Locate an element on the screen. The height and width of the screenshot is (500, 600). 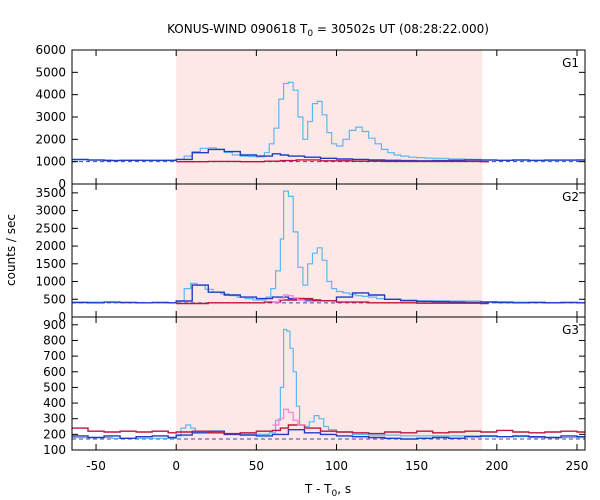
y-tick-label: 600 is located at coordinates (54, 372).